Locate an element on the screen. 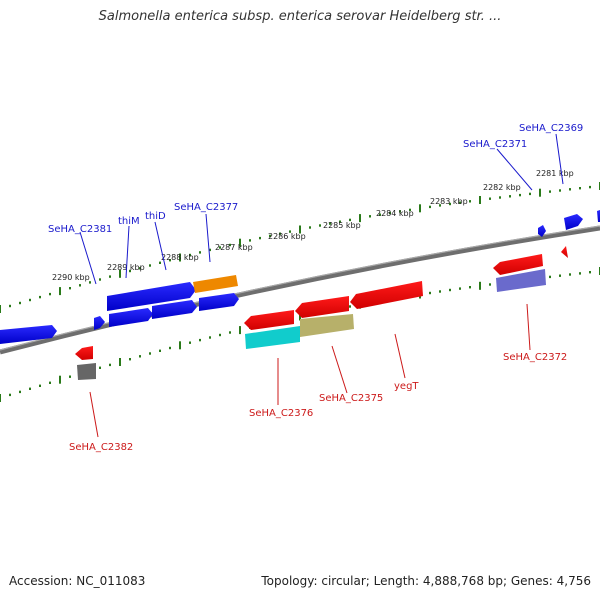 The image size is (600, 600). gene-arrow-orange is located at coordinates (215, 284).